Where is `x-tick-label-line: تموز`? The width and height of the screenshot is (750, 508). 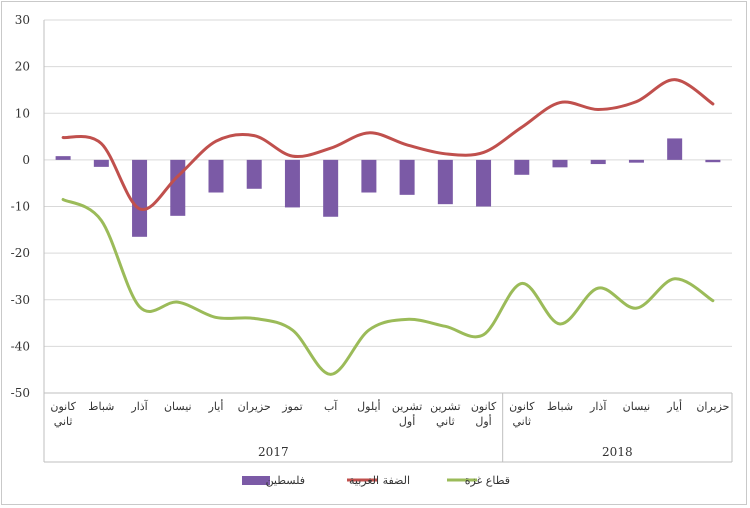 x-tick-label-line: تموز is located at coordinates (291, 406).